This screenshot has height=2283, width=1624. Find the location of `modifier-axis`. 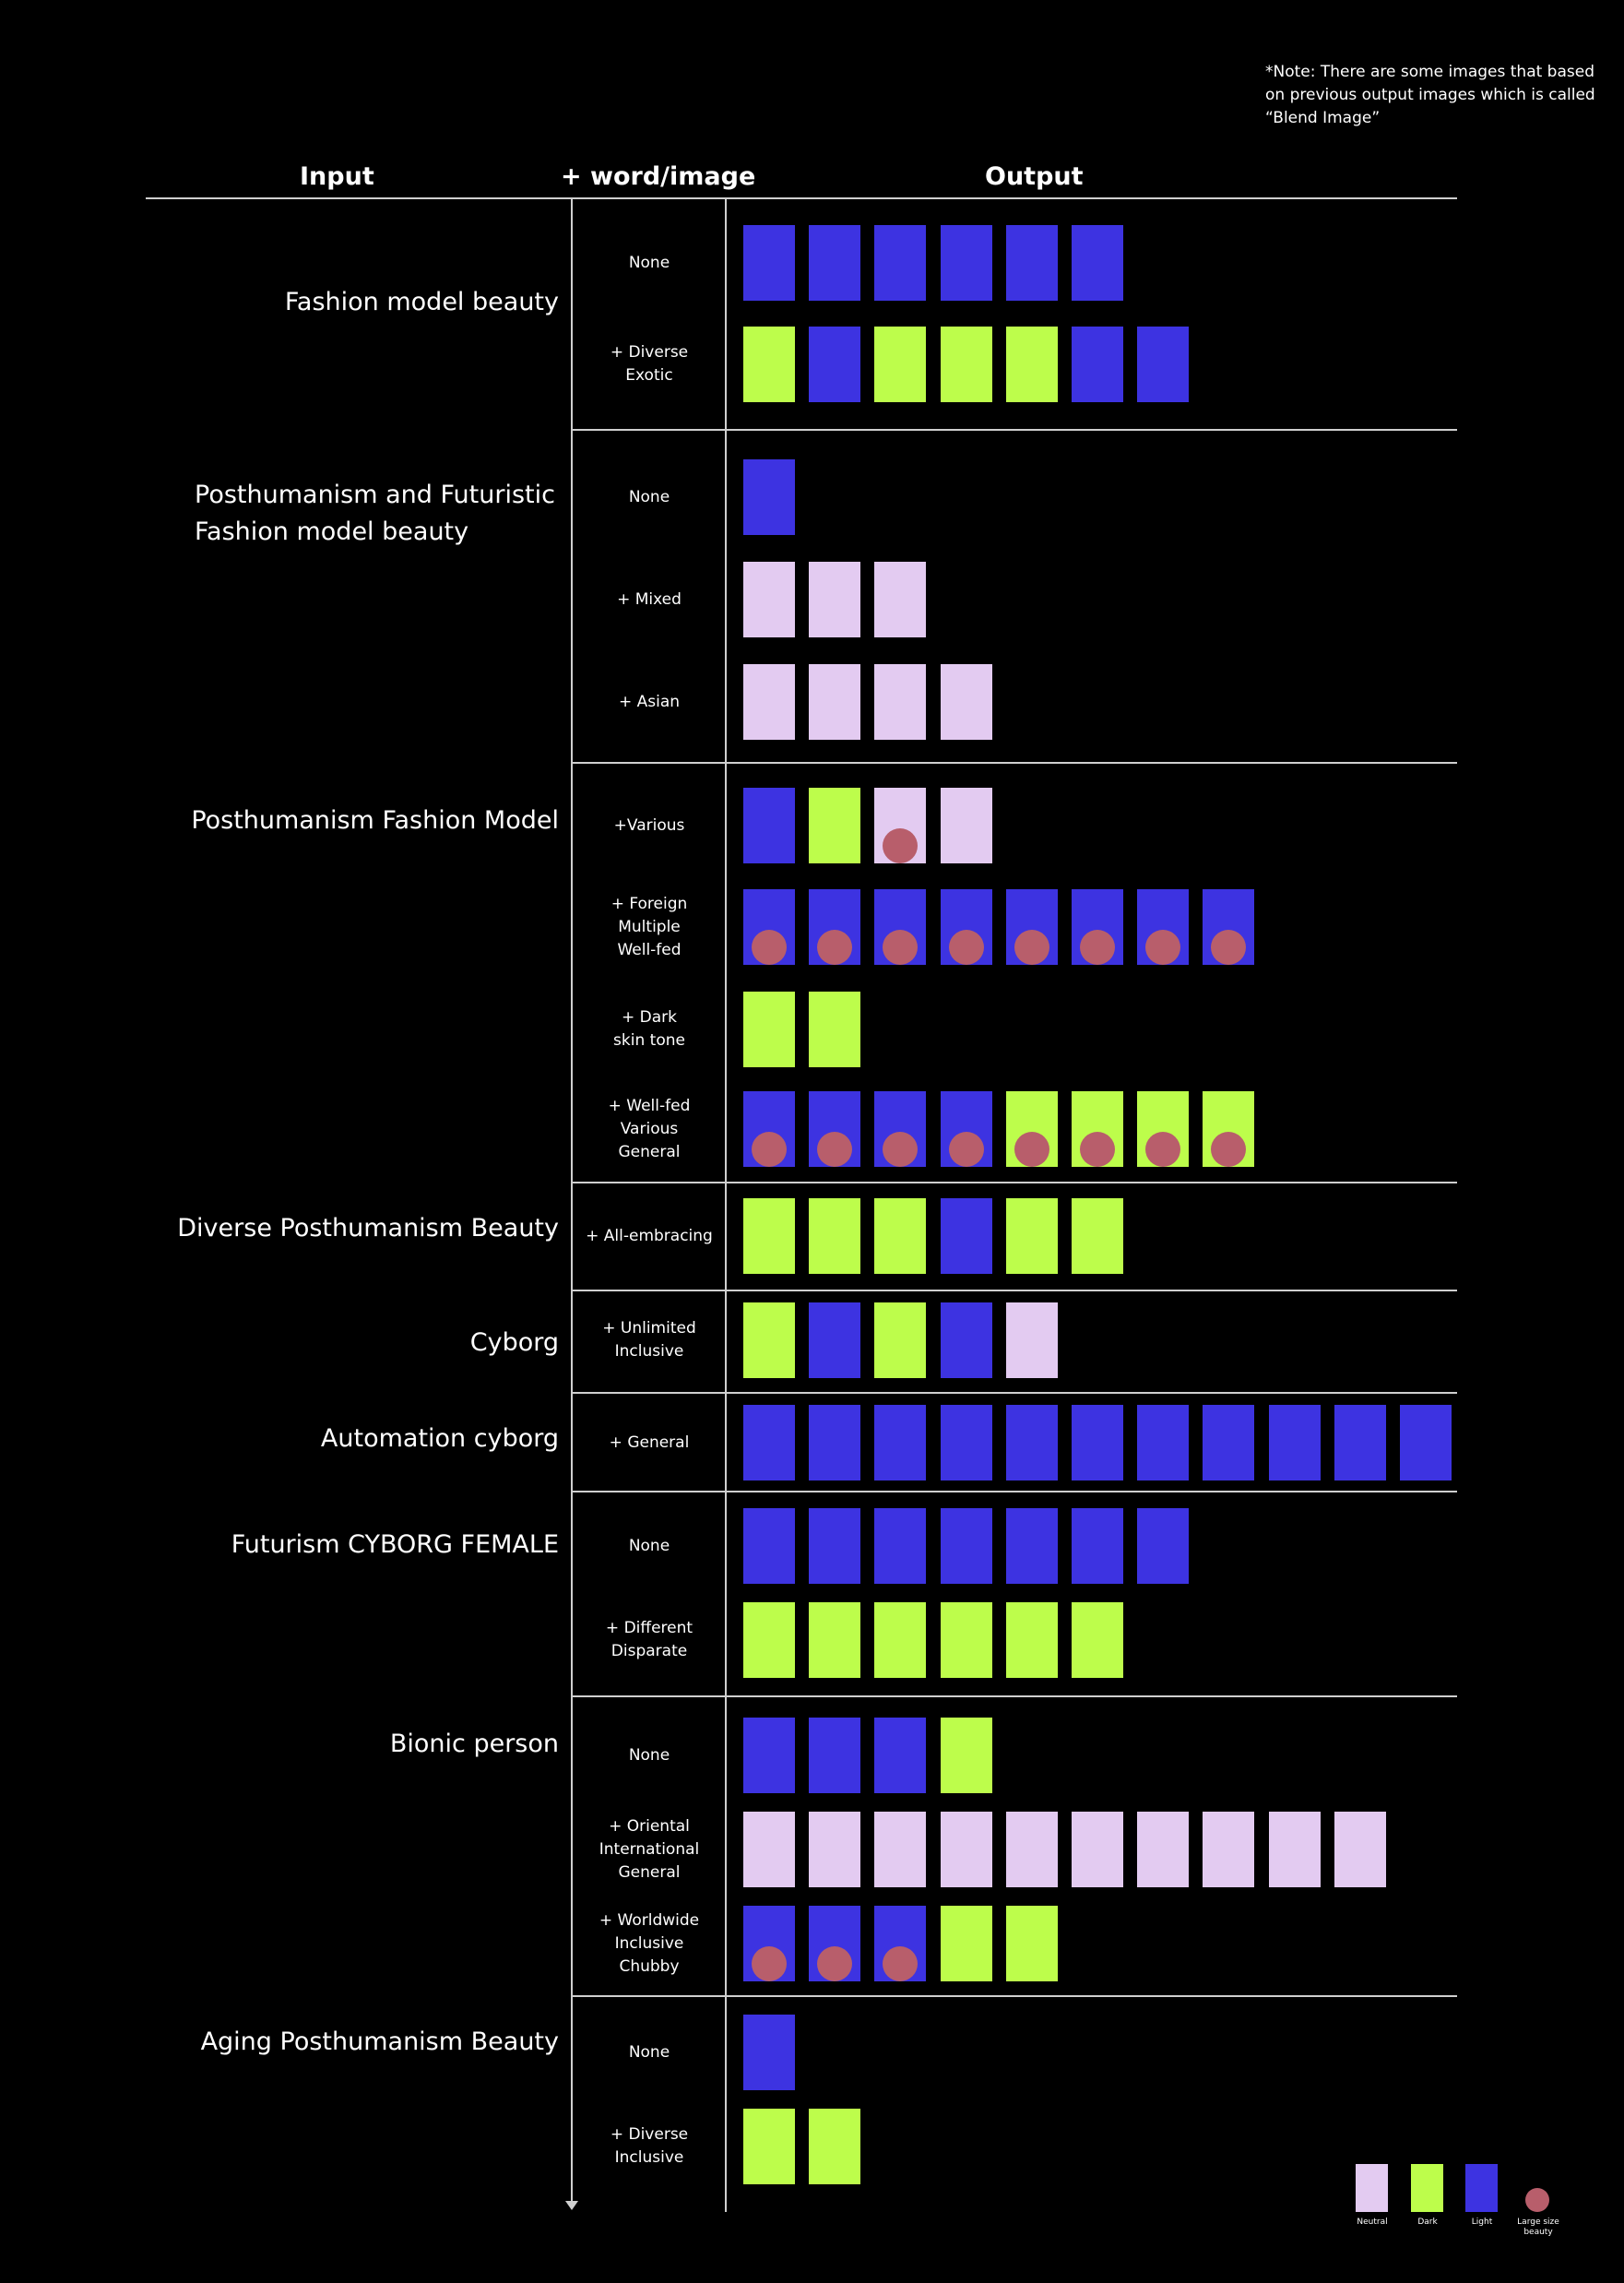

modifier-axis is located at coordinates (572, 1202).